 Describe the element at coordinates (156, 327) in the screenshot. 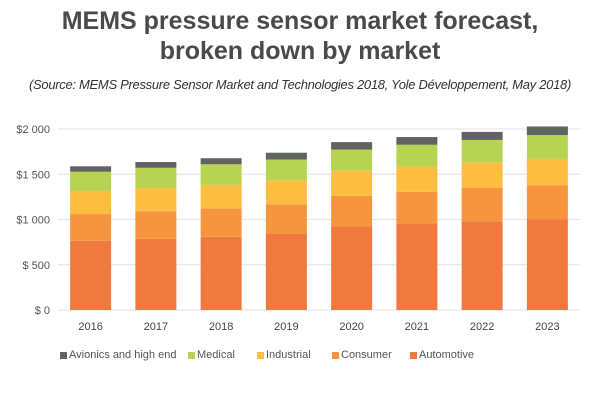

I see `x-tick-label: 2017` at that location.